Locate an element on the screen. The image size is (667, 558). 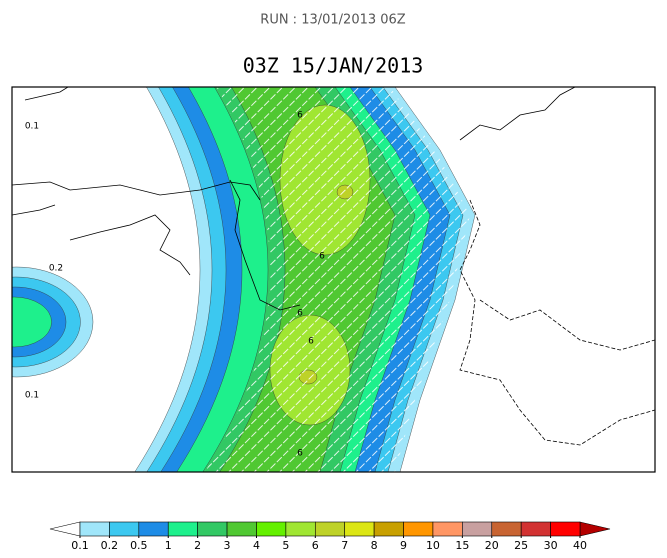
colorbar-label: 0.2 is located at coordinates (110, 545).